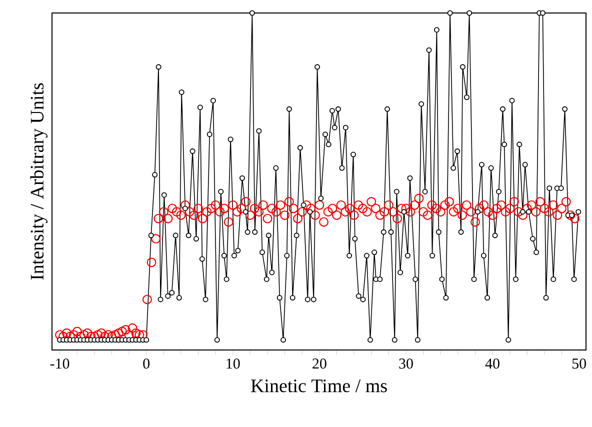  What do you see at coordinates (406, 363) in the screenshot?
I see `x-tick-label: 30` at bounding box center [406, 363].